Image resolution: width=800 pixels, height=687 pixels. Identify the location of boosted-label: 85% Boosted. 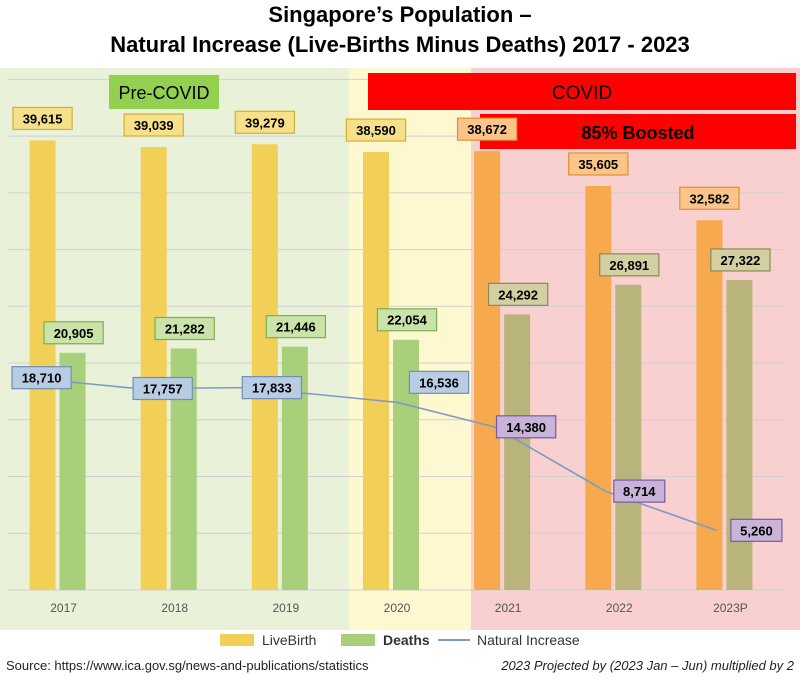
(637, 133).